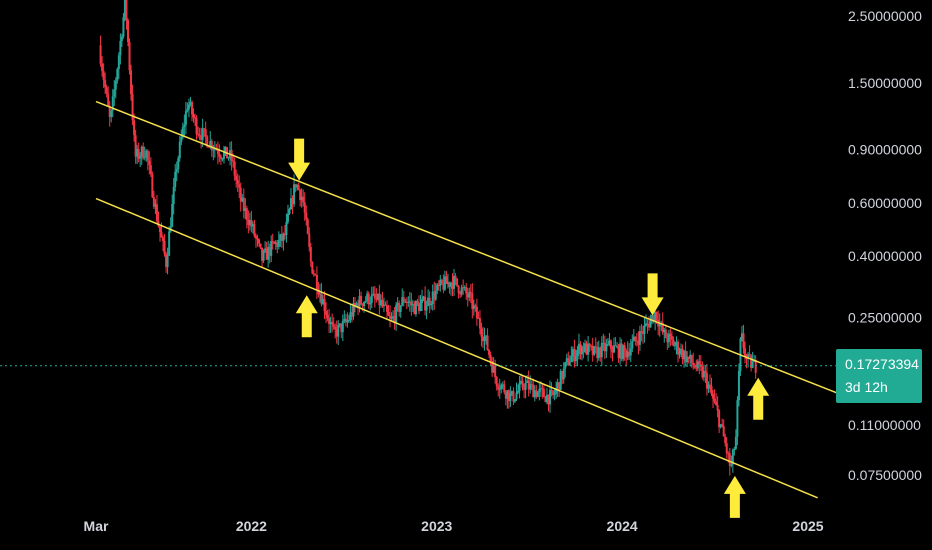  I want to click on arrow-up-icon, so click(734, 496).